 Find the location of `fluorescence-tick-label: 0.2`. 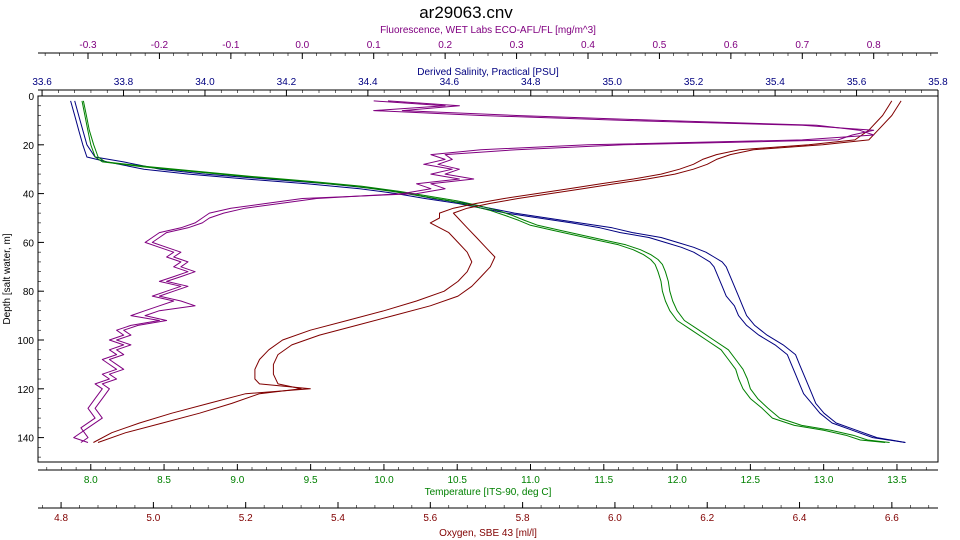

fluorescence-tick-label: 0.2 is located at coordinates (445, 45).